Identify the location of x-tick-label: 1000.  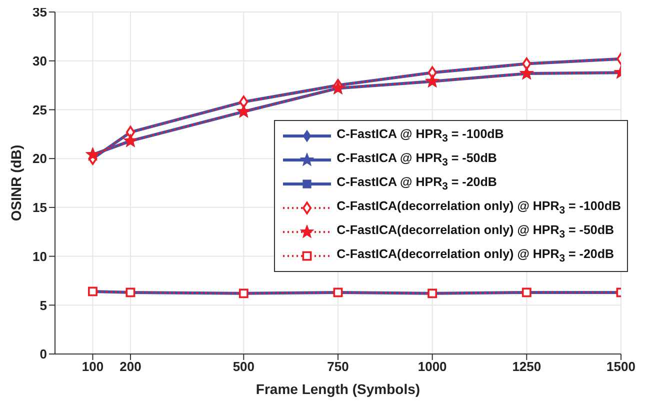
(432, 366).